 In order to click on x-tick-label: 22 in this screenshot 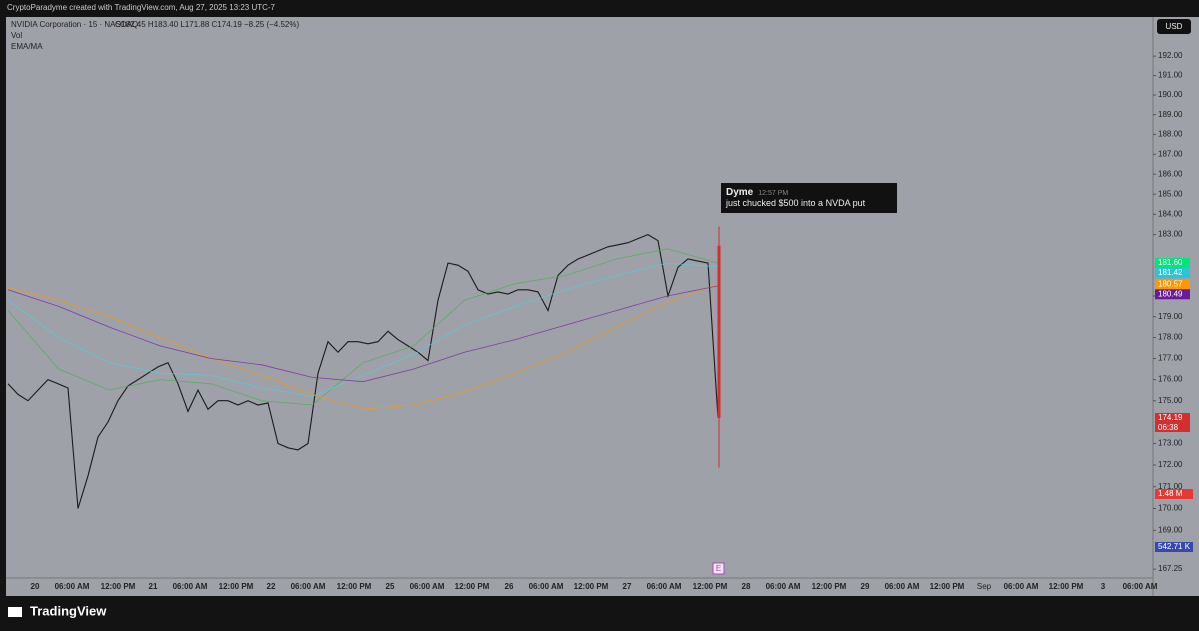, I will do `click(271, 586)`.